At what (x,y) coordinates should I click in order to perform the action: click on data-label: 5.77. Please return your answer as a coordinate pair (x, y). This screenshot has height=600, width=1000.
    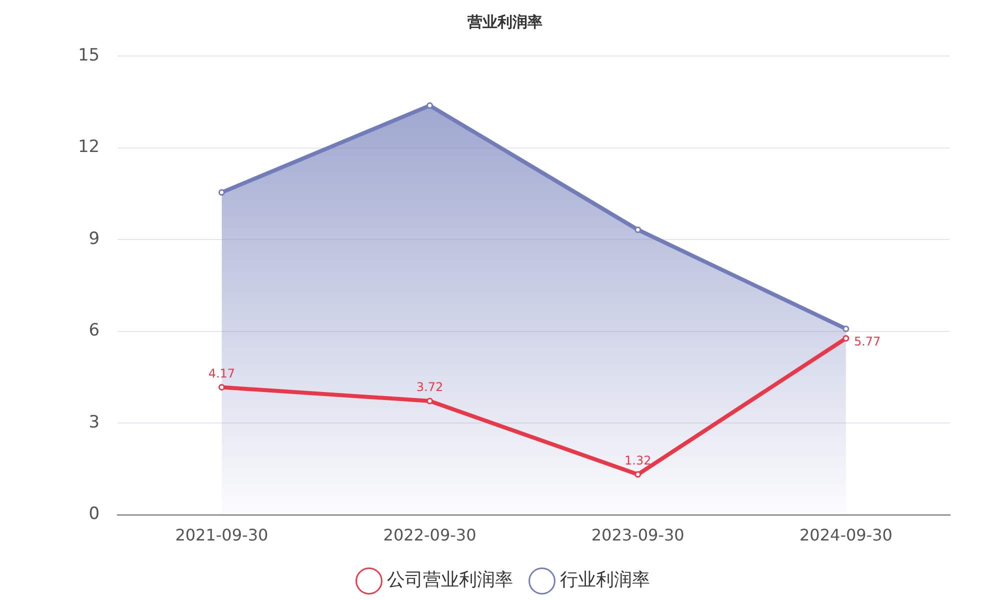
    Looking at the image, I should click on (867, 341).